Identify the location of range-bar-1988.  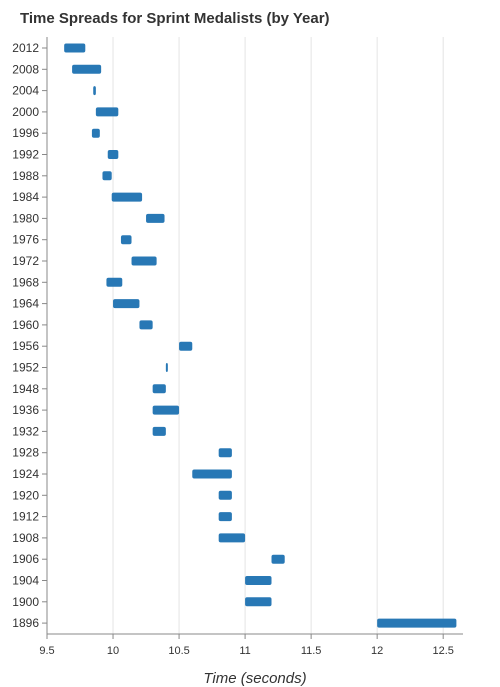
(107, 176).